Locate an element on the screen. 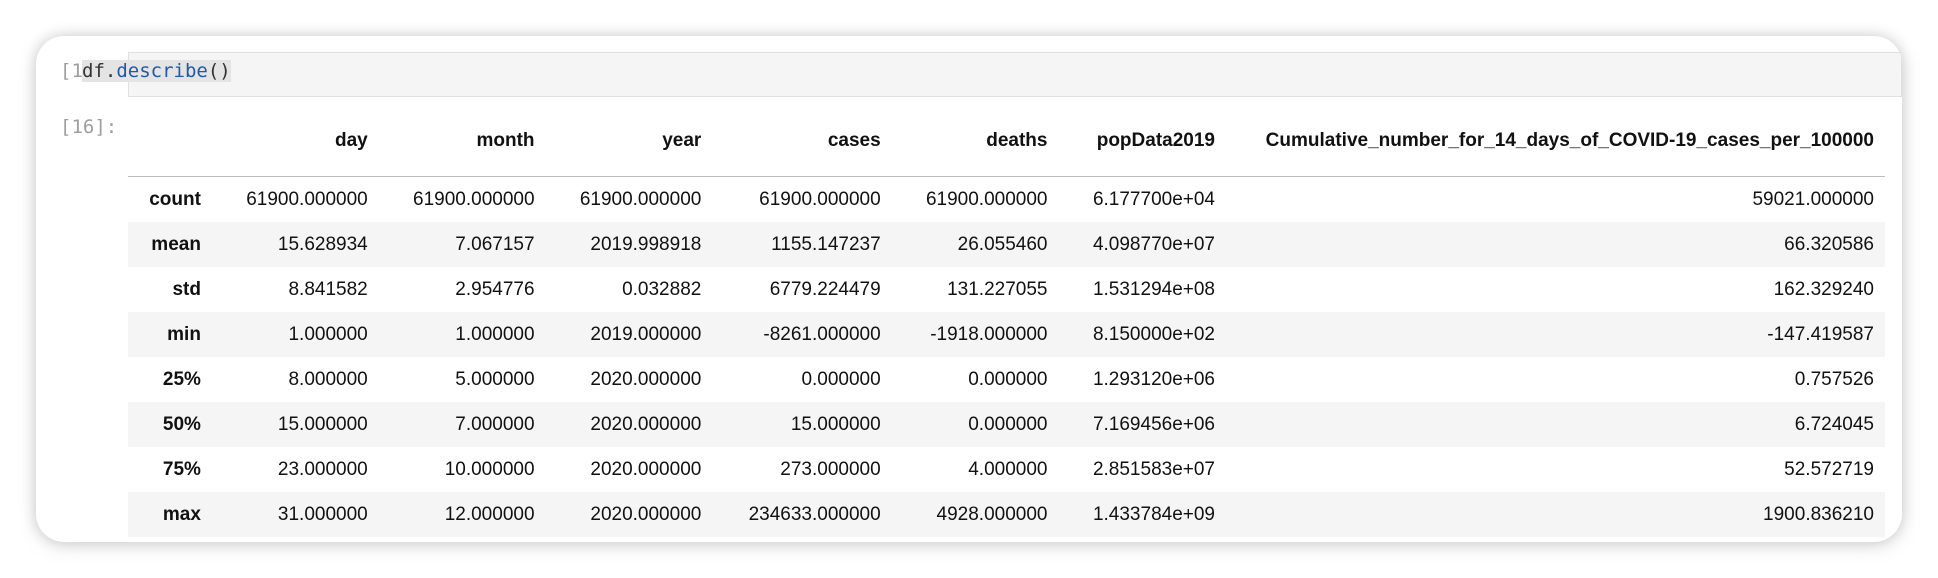  table-cell: 26.055460 is located at coordinates (1002, 244).